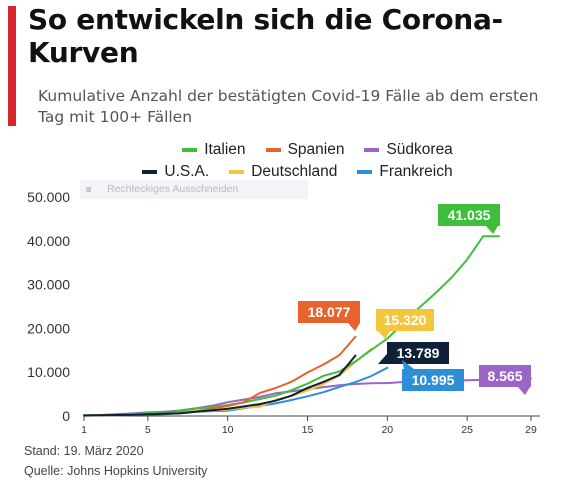  I want to click on end-label-deutschland: 15.320, so click(405, 324).